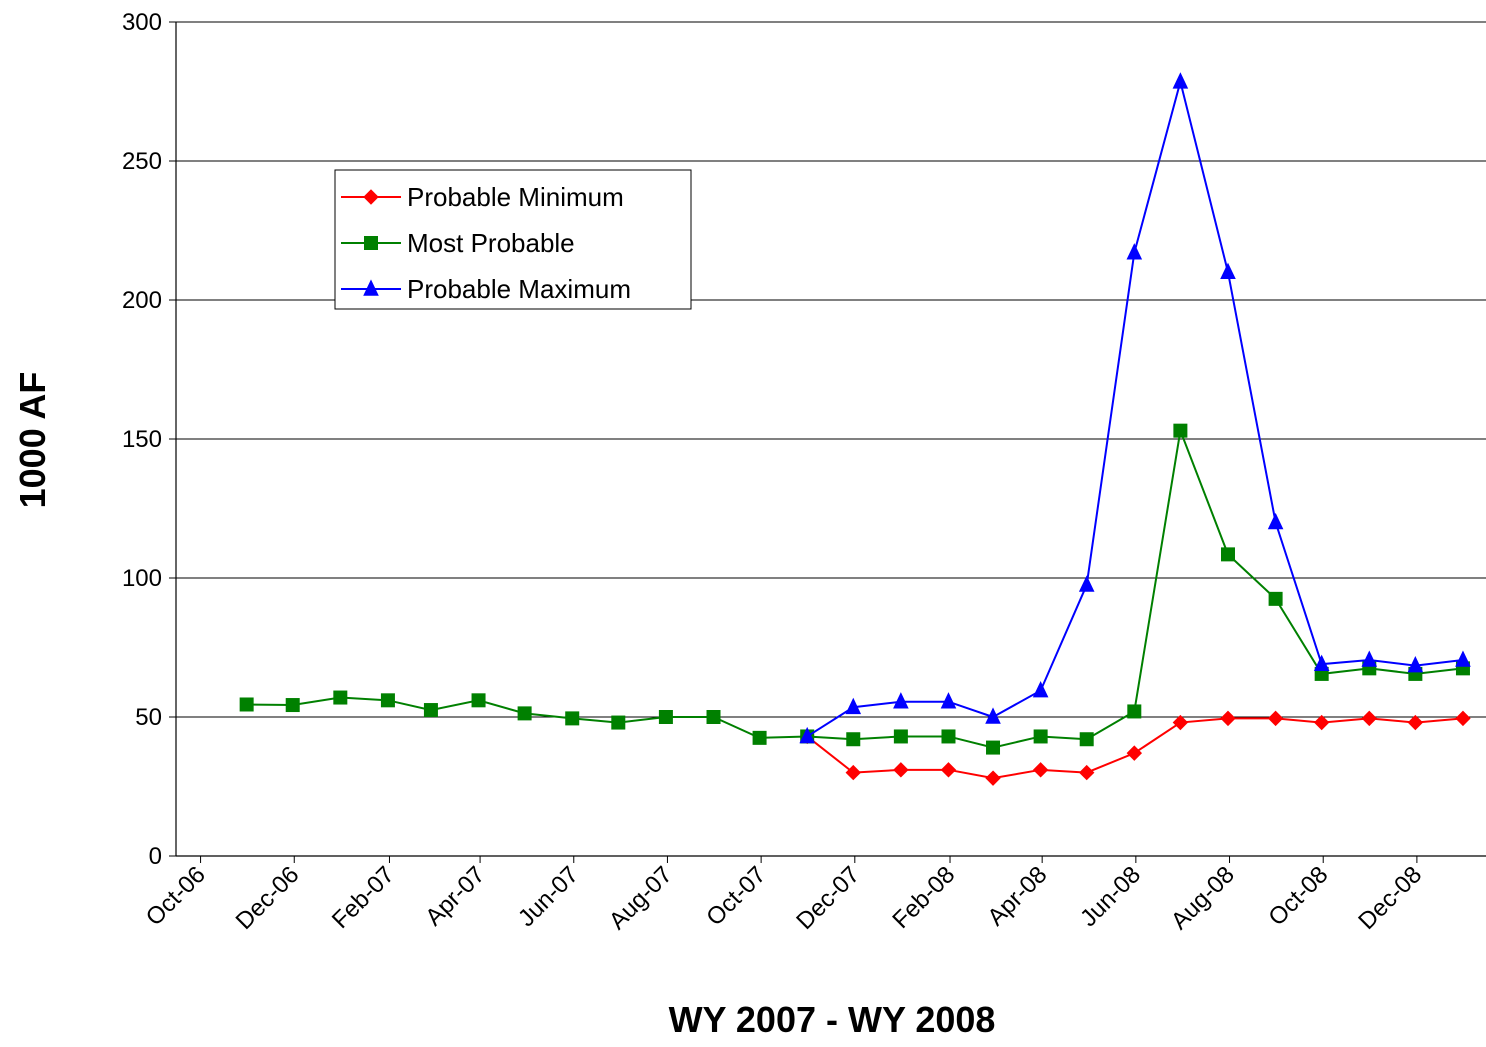  Describe the element at coordinates (455, 896) in the screenshot. I see `x-tick-label: Apr-07` at that location.